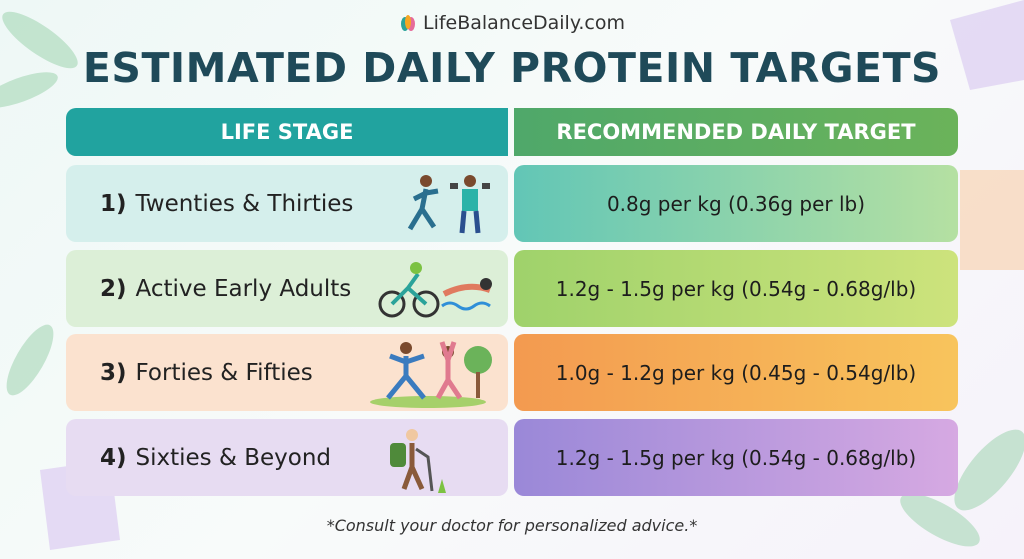  What do you see at coordinates (244, 203) in the screenshot?
I see `stage-name: Twenties & Thirties` at bounding box center [244, 203].